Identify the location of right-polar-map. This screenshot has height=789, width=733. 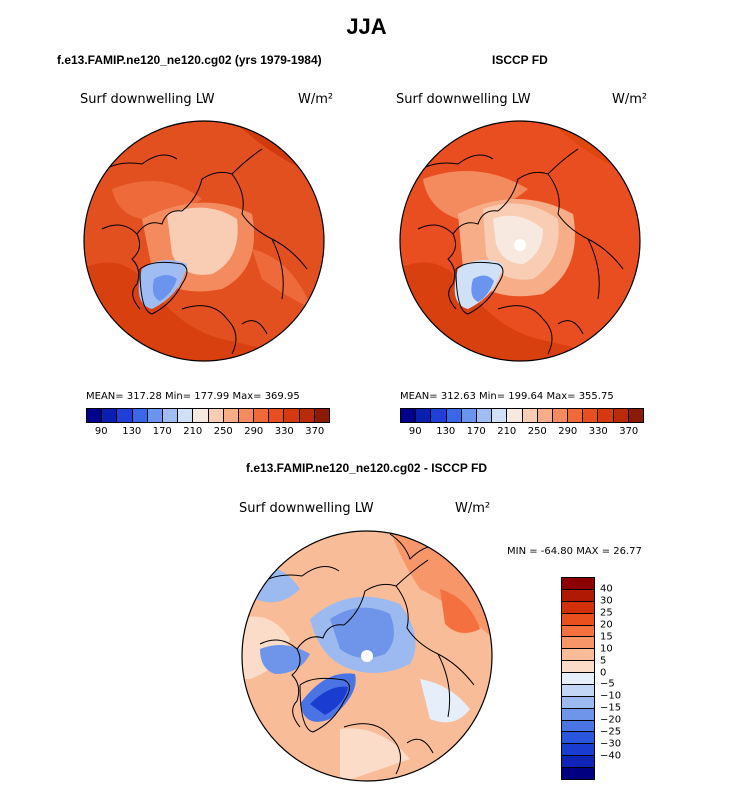
(520, 241).